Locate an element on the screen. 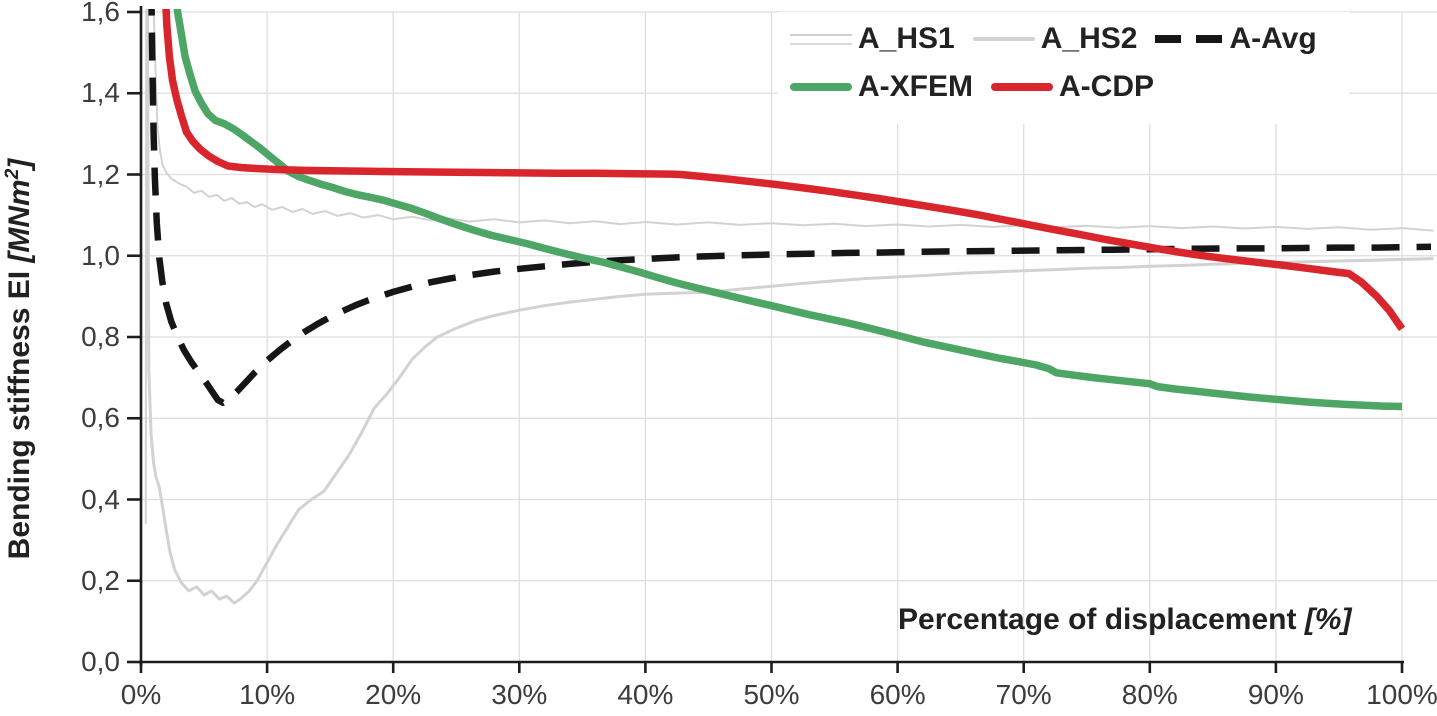  y-tick-label: 0,0 is located at coordinates (100, 661).